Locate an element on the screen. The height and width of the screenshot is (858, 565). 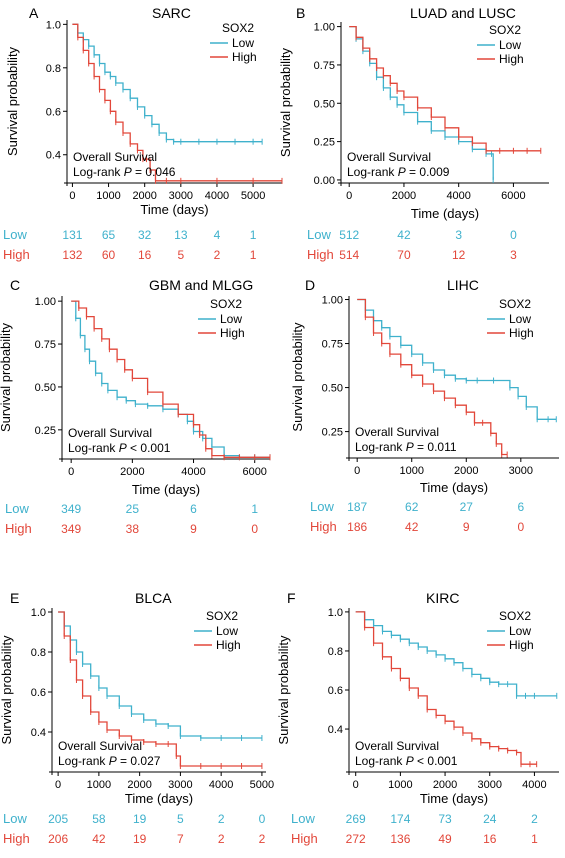
risk-count-high: 70 is located at coordinates (404, 255).